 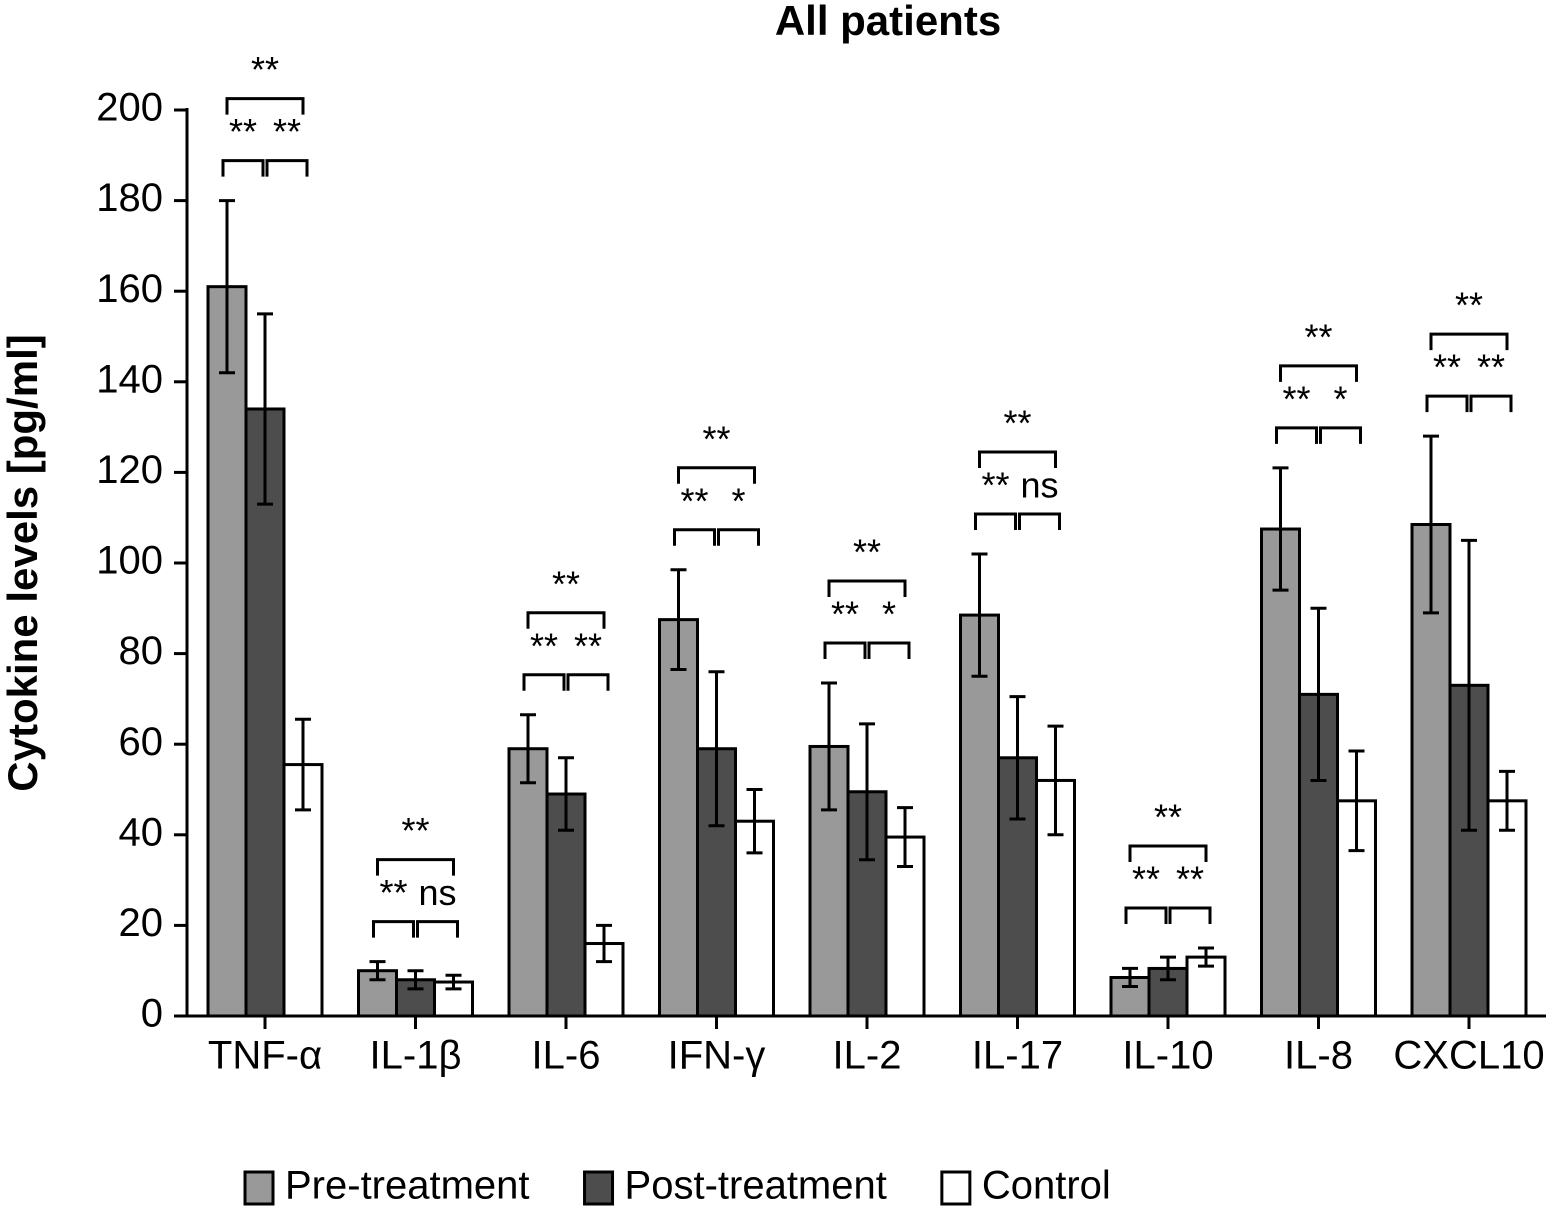 What do you see at coordinates (152, 1014) in the screenshot?
I see `y-tick-label: 0` at bounding box center [152, 1014].